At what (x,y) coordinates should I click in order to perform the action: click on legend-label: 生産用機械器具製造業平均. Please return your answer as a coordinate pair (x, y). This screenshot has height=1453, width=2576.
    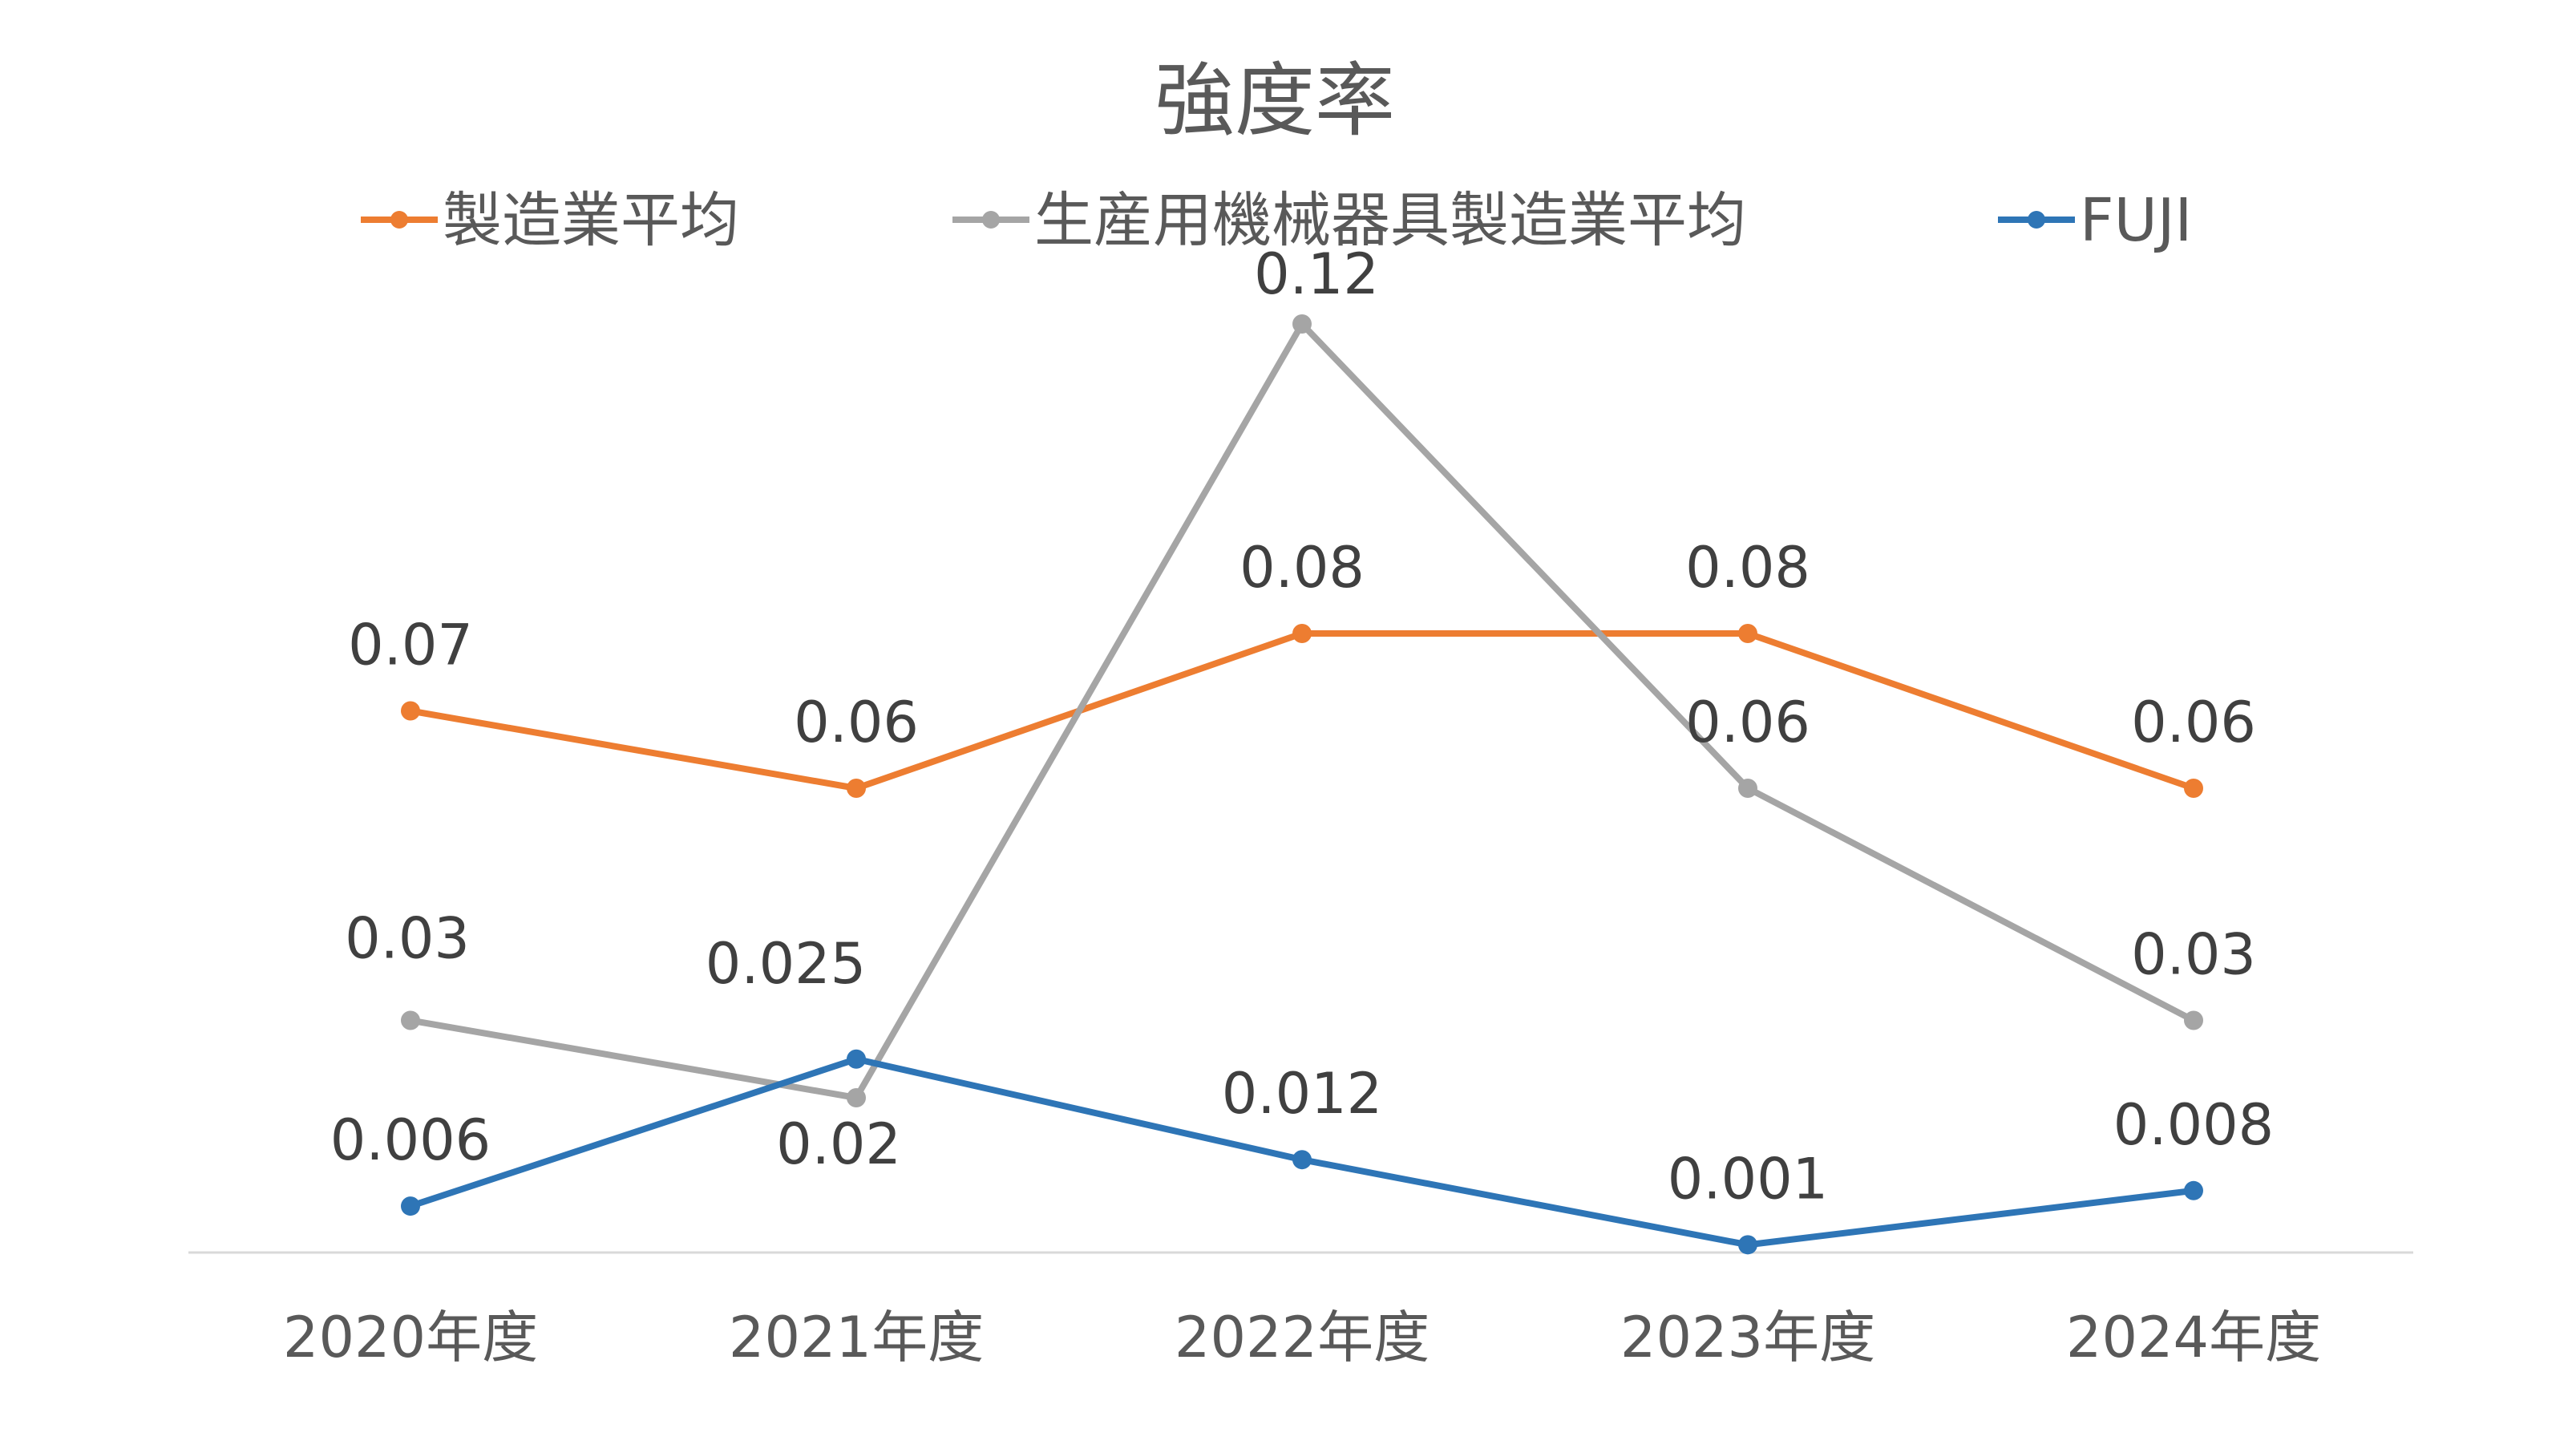
    Looking at the image, I should click on (1390, 221).